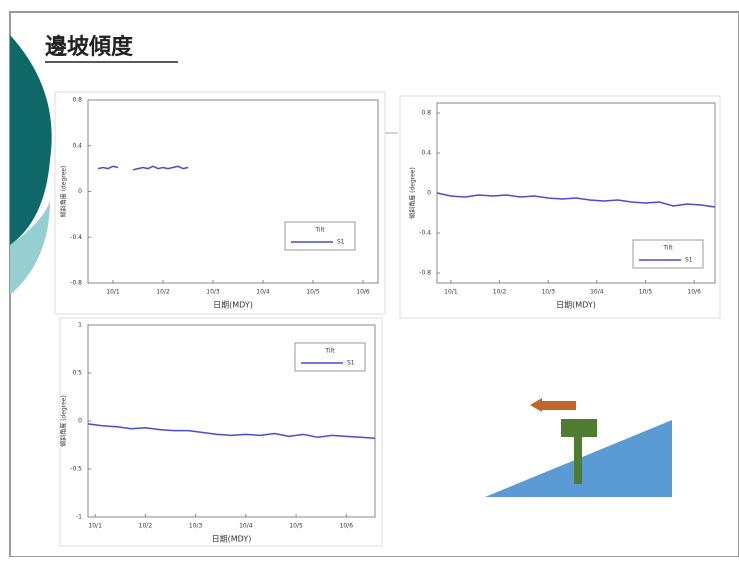 Image resolution: width=739 pixels, height=561 pixels. Describe the element at coordinates (80, 325) in the screenshot. I see `y-tick-label: 1` at that location.